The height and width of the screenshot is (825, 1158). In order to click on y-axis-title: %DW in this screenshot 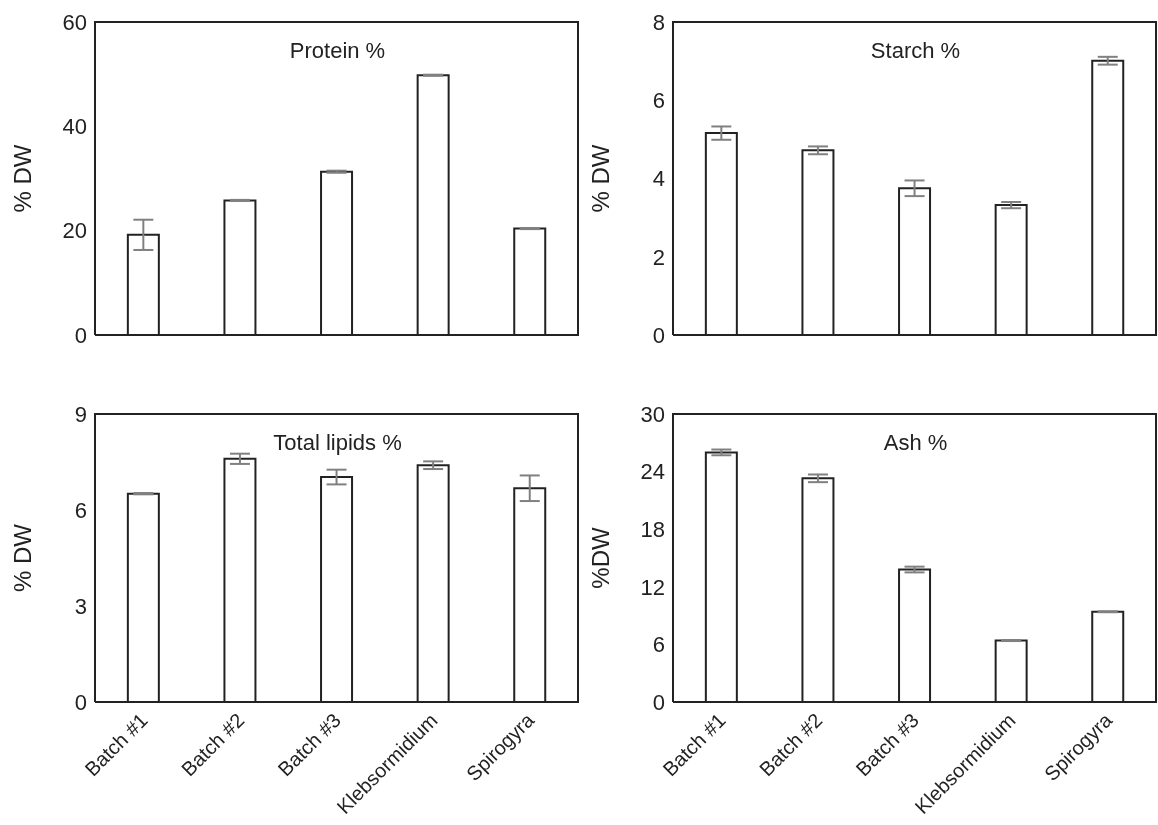, I will do `click(600, 557)`.